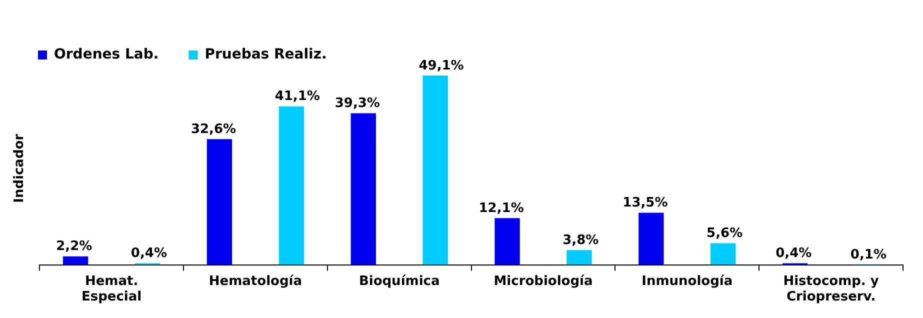 The image size is (923, 318). I want to click on legend-label: Pruebas Realiz., so click(265, 54).